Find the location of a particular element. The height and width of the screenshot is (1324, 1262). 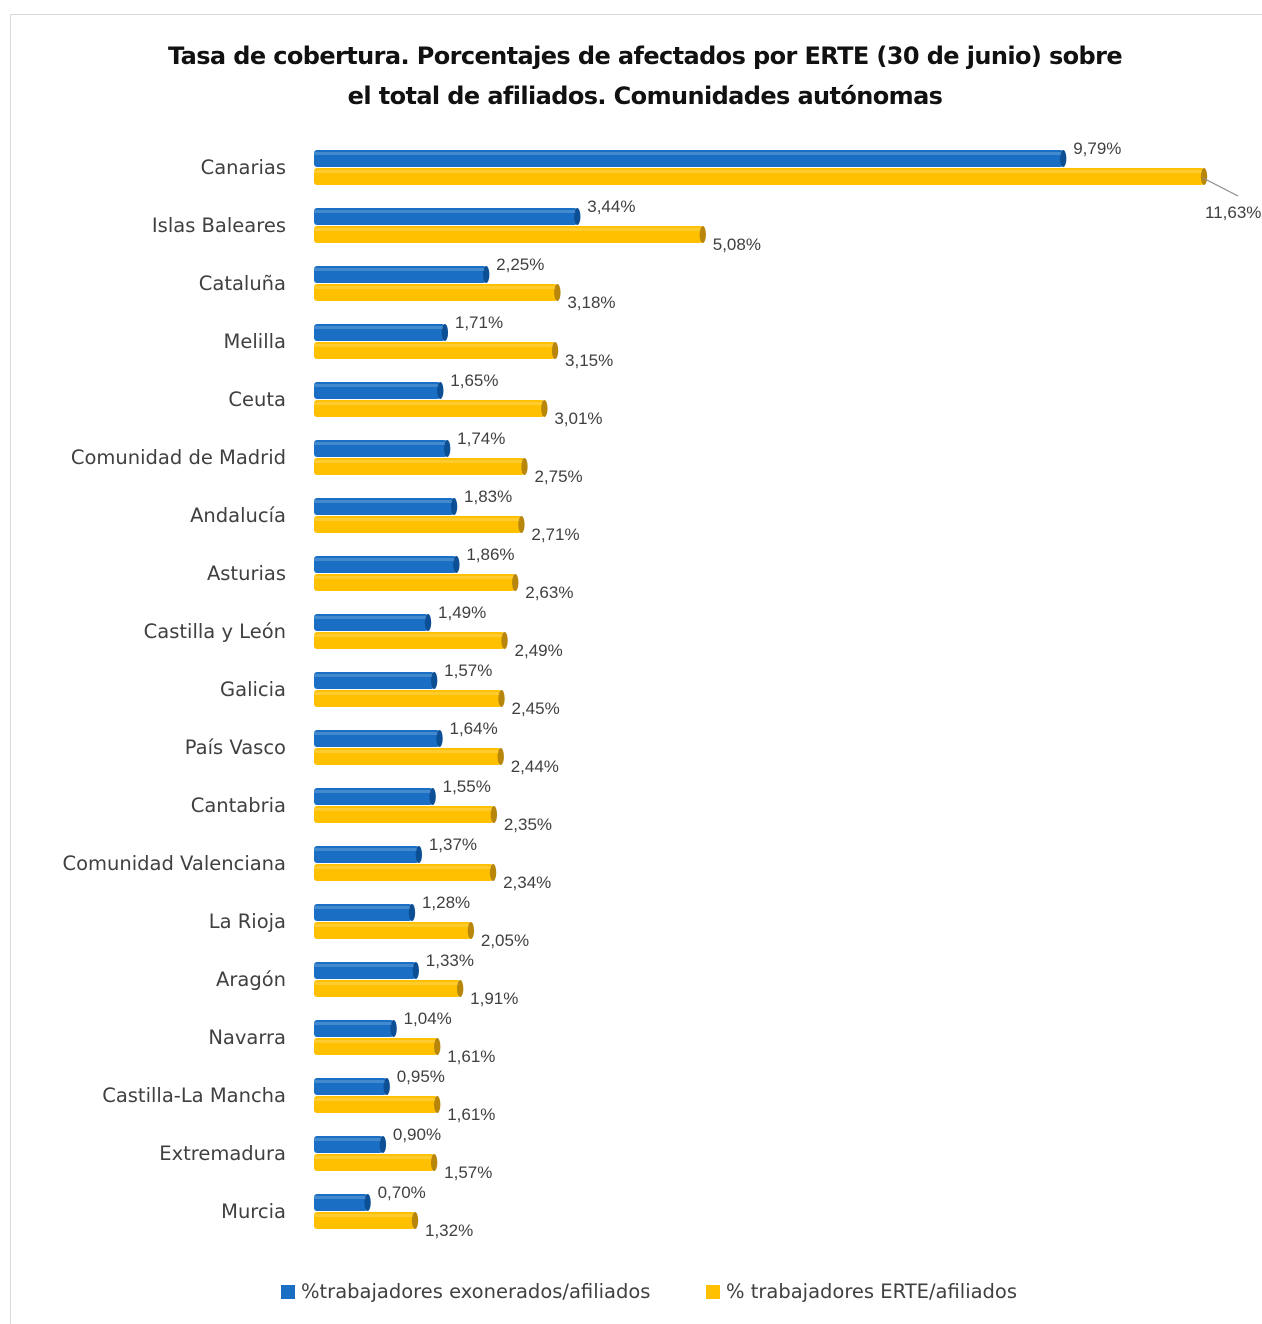

legend-item-erte: % trabajadores ERTE/afiliados is located at coordinates (861, 1291).